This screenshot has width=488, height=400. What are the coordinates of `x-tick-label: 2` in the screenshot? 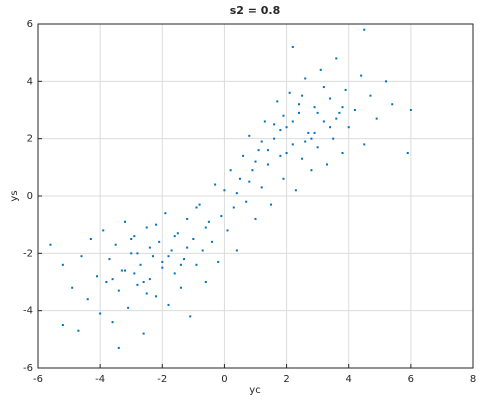 It's located at (286, 379).